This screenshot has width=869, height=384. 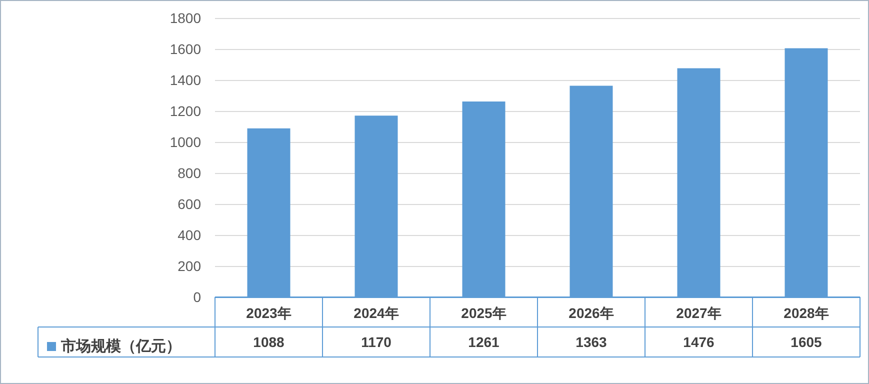 I want to click on x-tick-label: 2028年, so click(x=806, y=313).